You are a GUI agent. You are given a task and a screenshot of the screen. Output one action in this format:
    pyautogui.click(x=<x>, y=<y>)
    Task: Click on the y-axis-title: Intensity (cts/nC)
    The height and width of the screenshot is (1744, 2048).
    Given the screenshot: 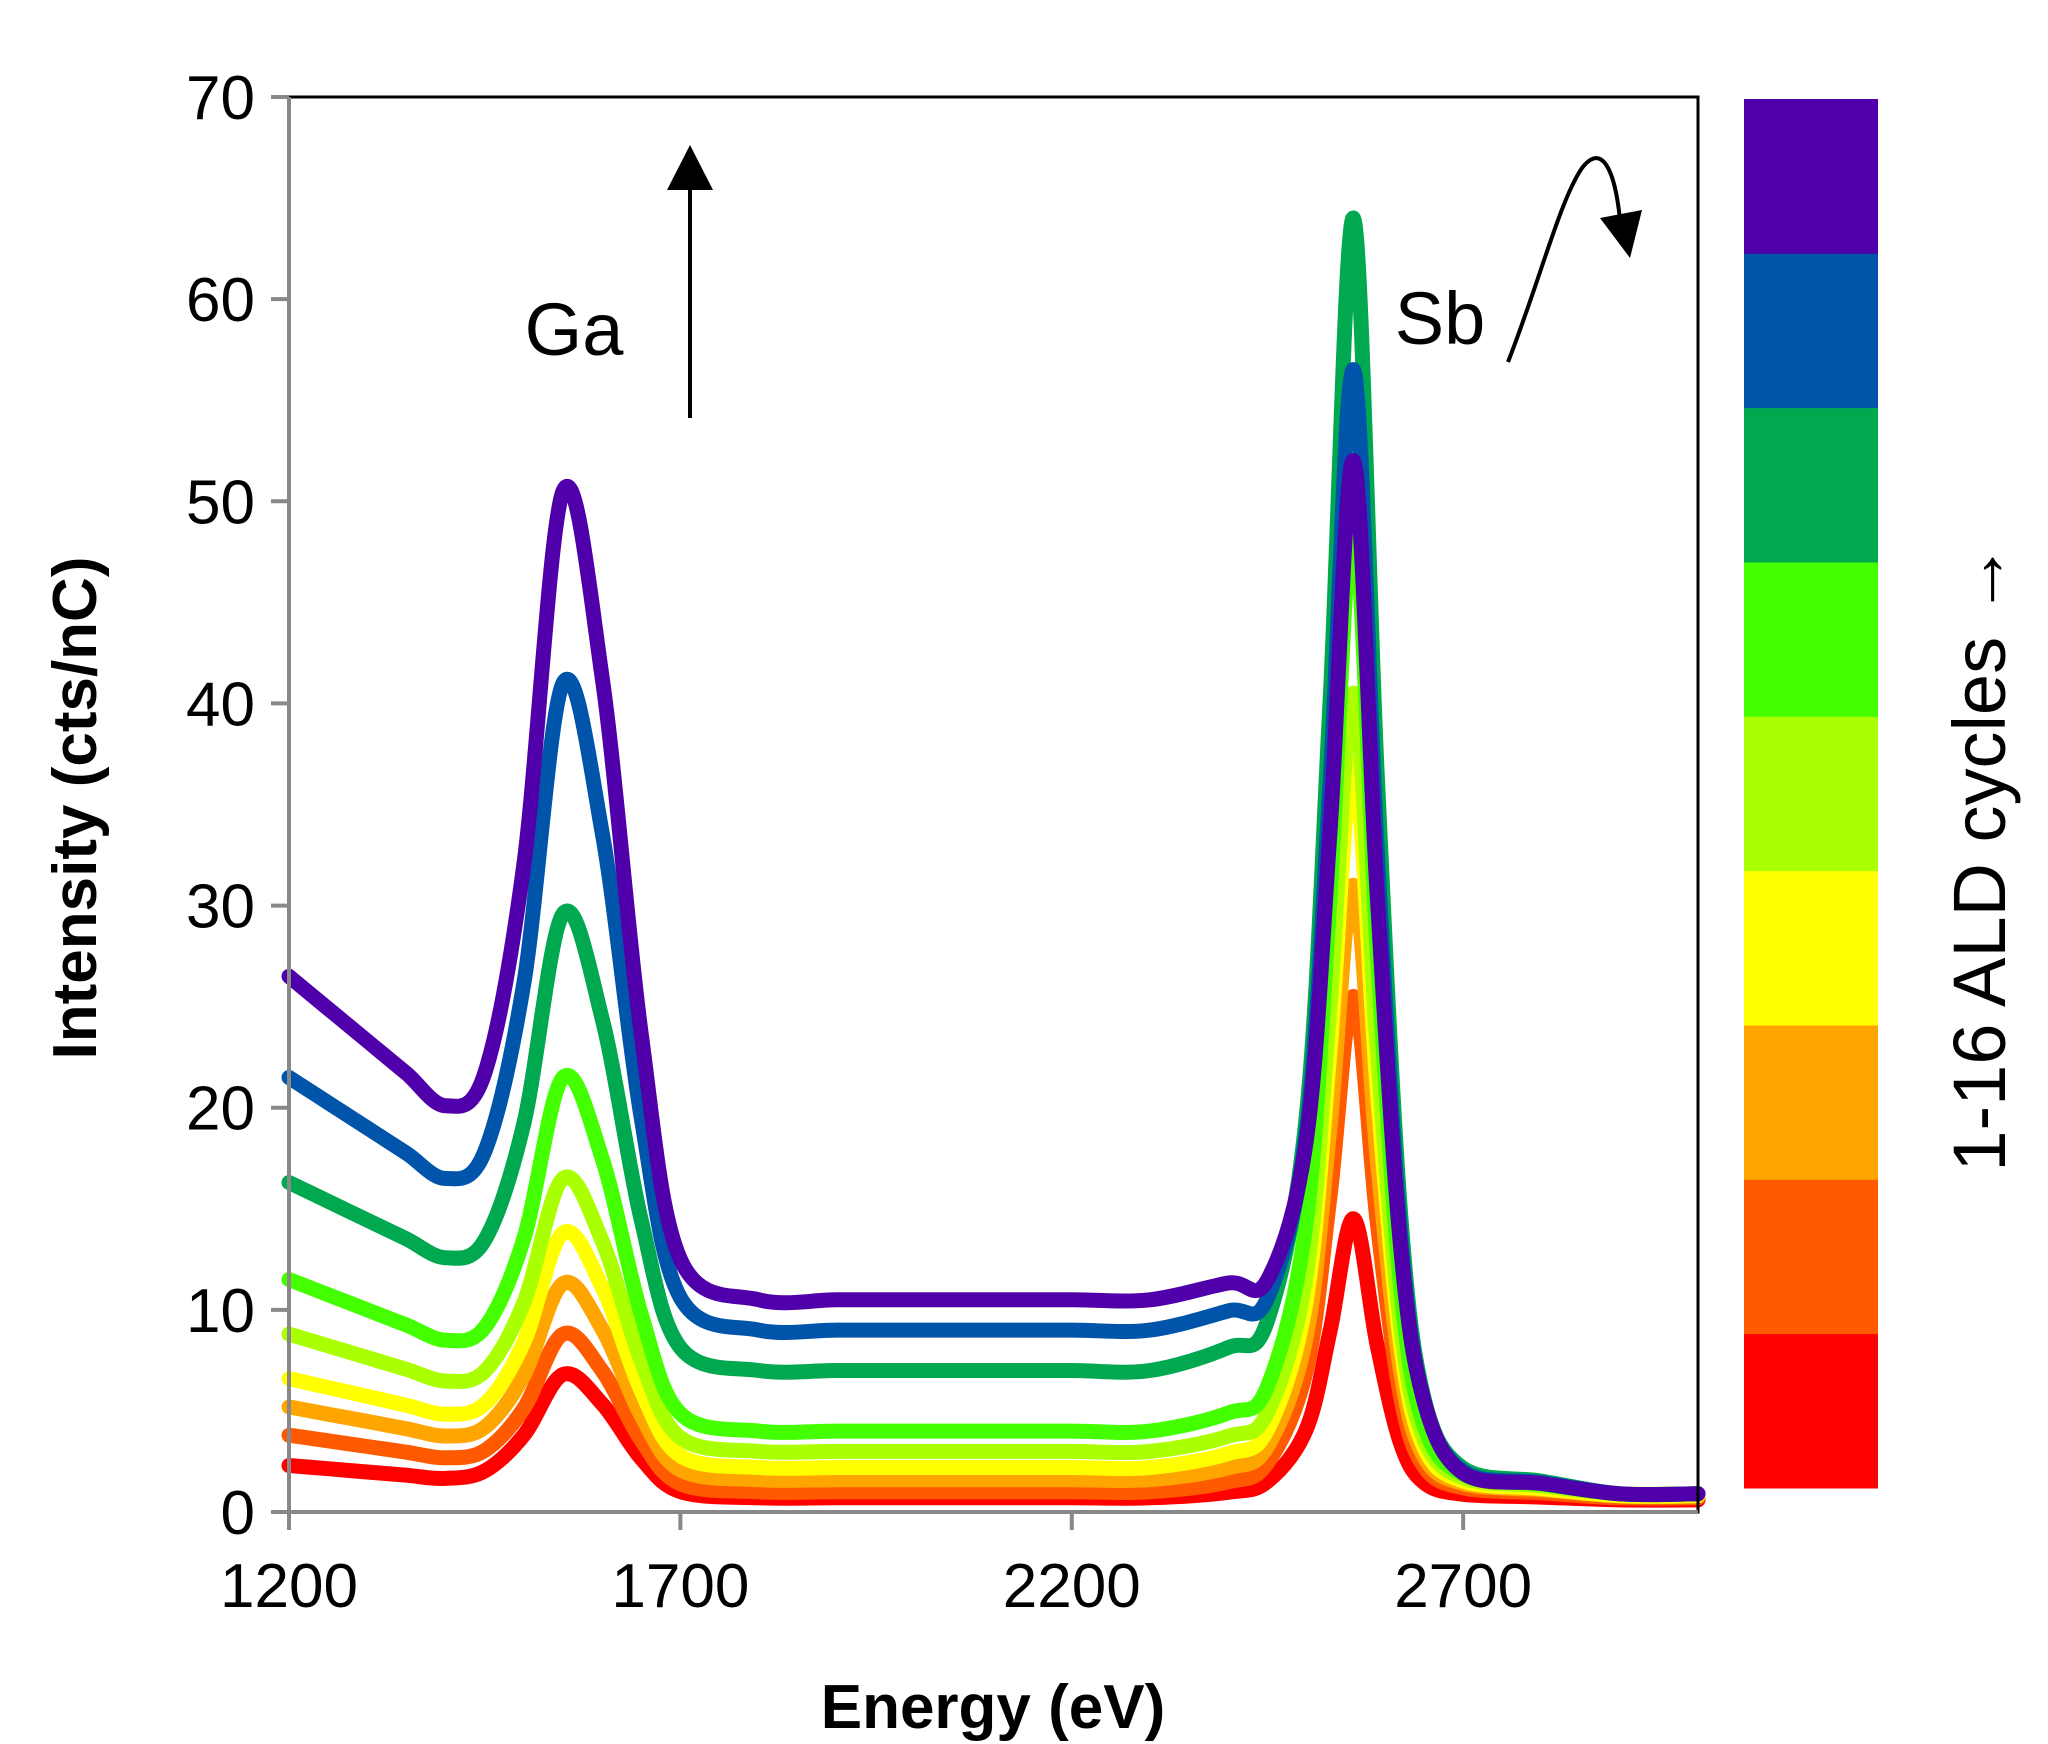 What is the action you would take?
    pyautogui.click(x=75, y=808)
    